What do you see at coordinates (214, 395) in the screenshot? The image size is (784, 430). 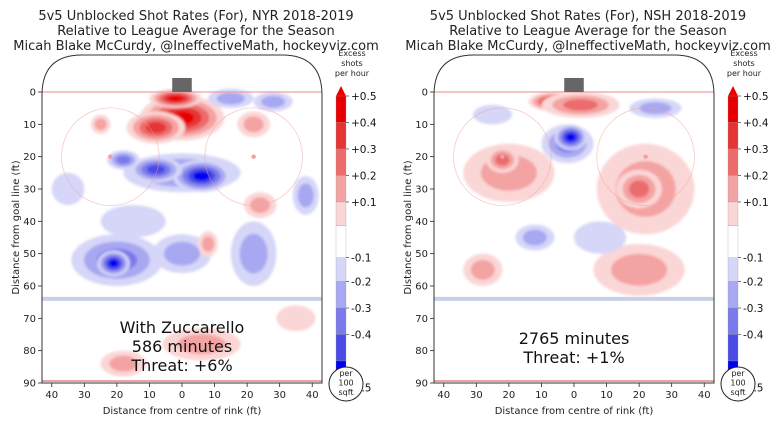 I see `x-tick-label: 10` at bounding box center [214, 395].